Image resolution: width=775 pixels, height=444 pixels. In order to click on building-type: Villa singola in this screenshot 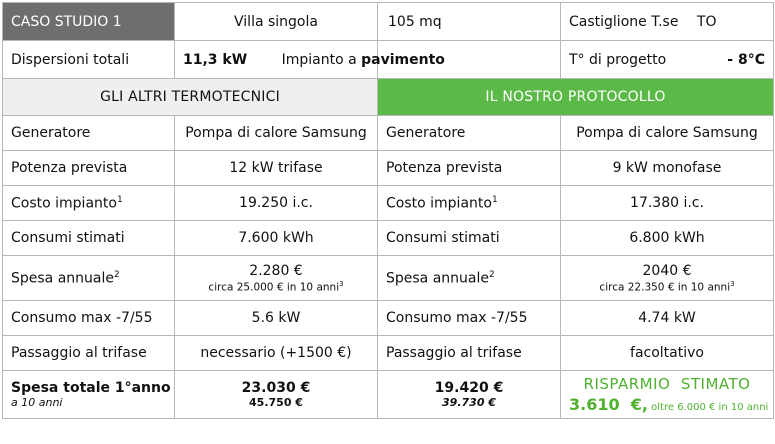, I will do `click(276, 21)`.